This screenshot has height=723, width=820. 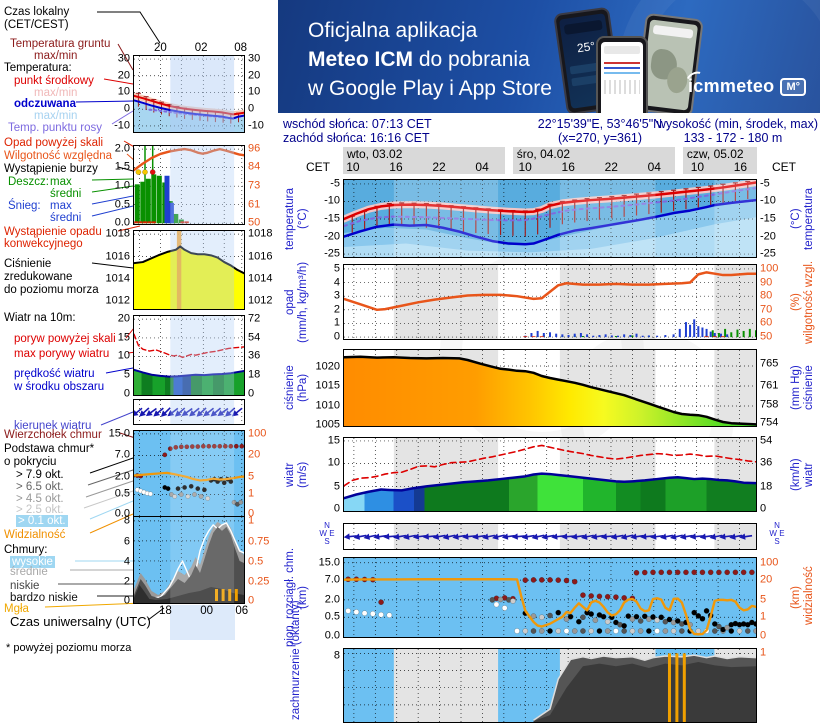 What do you see at coordinates (56, 116) in the screenshot?
I see `legend-feels-maxmin: max/min` at bounding box center [56, 116].